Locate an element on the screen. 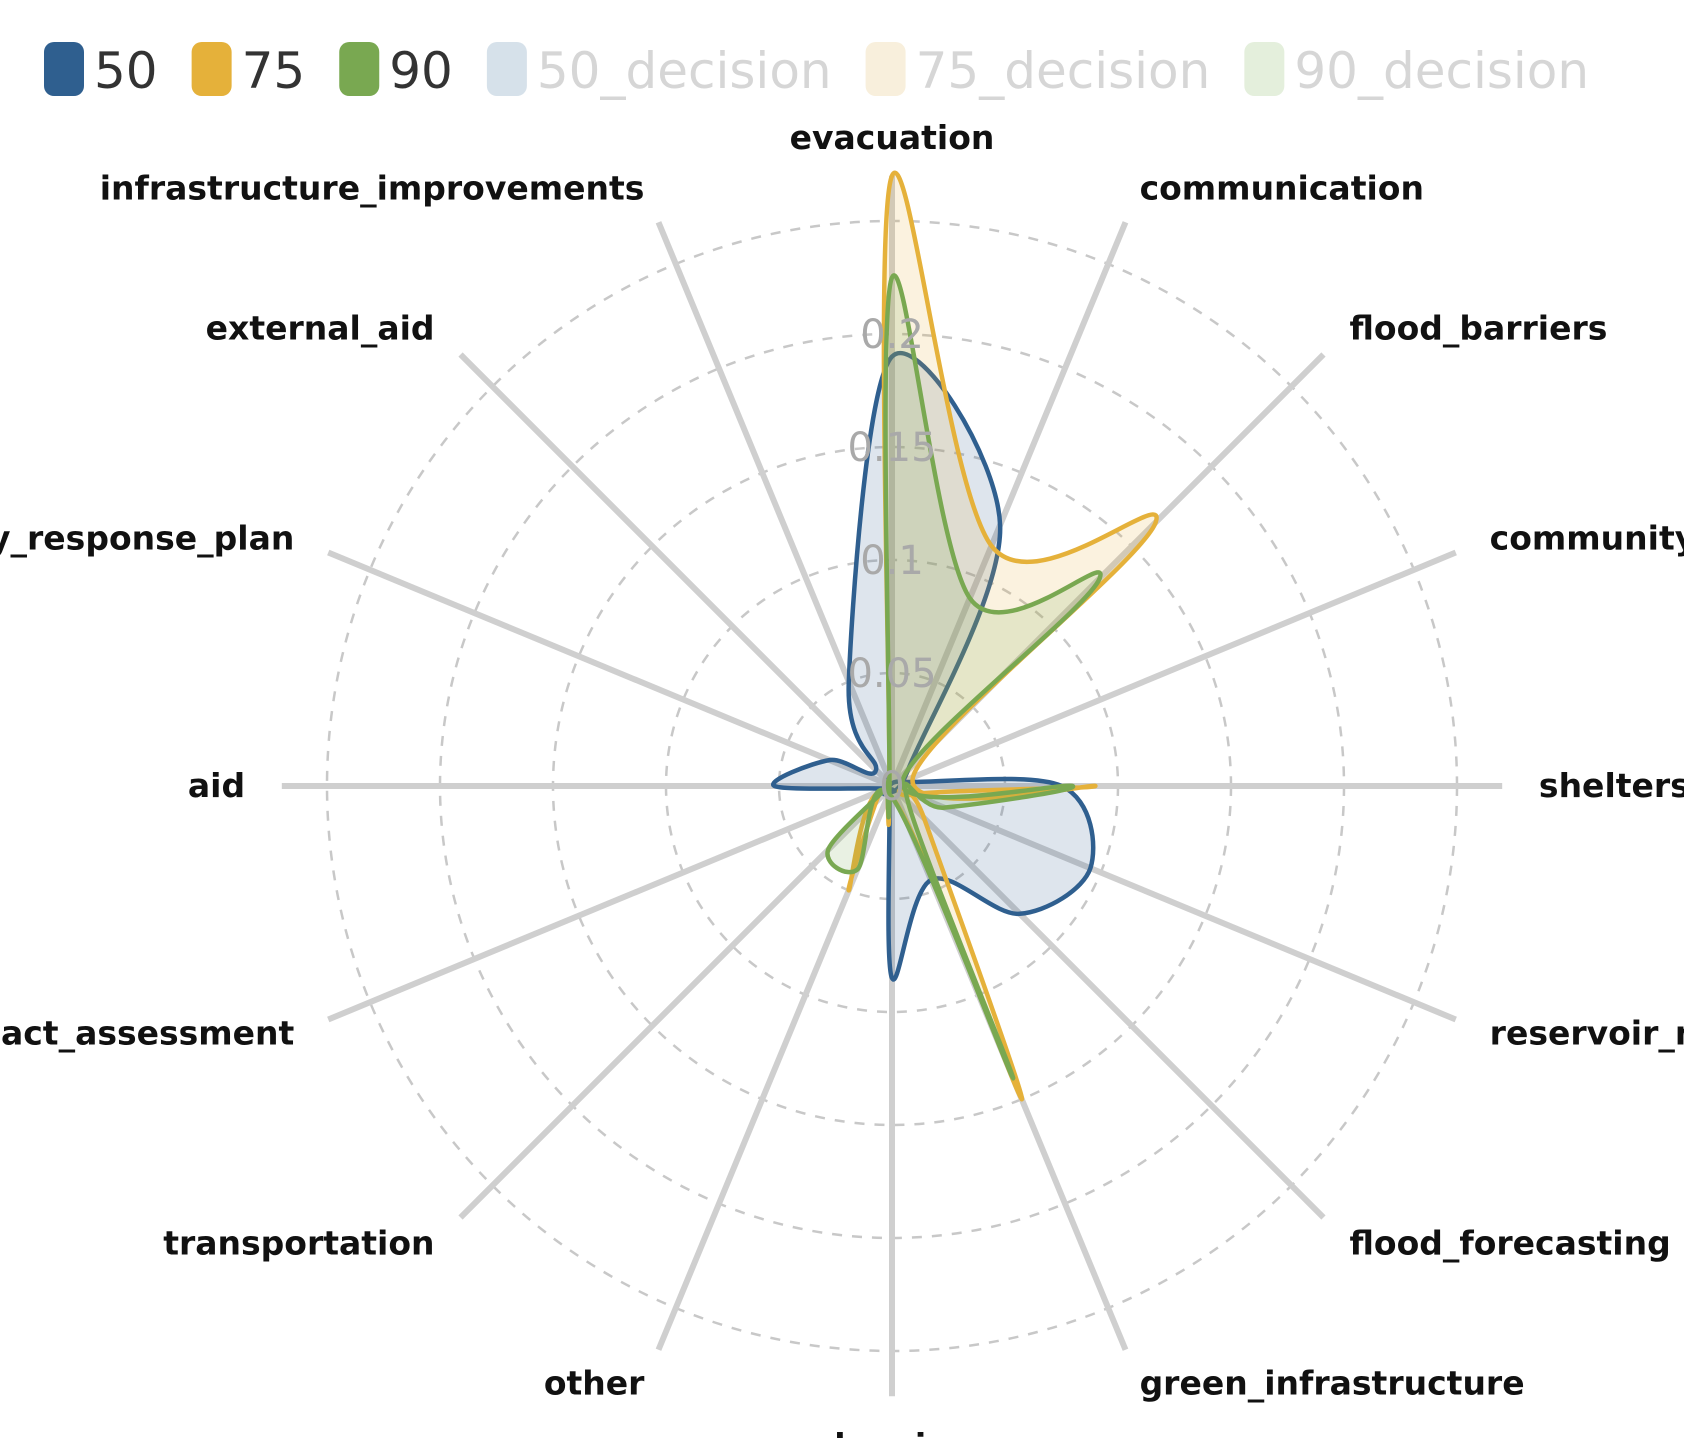  legend-label: 90 is located at coordinates (421, 71).